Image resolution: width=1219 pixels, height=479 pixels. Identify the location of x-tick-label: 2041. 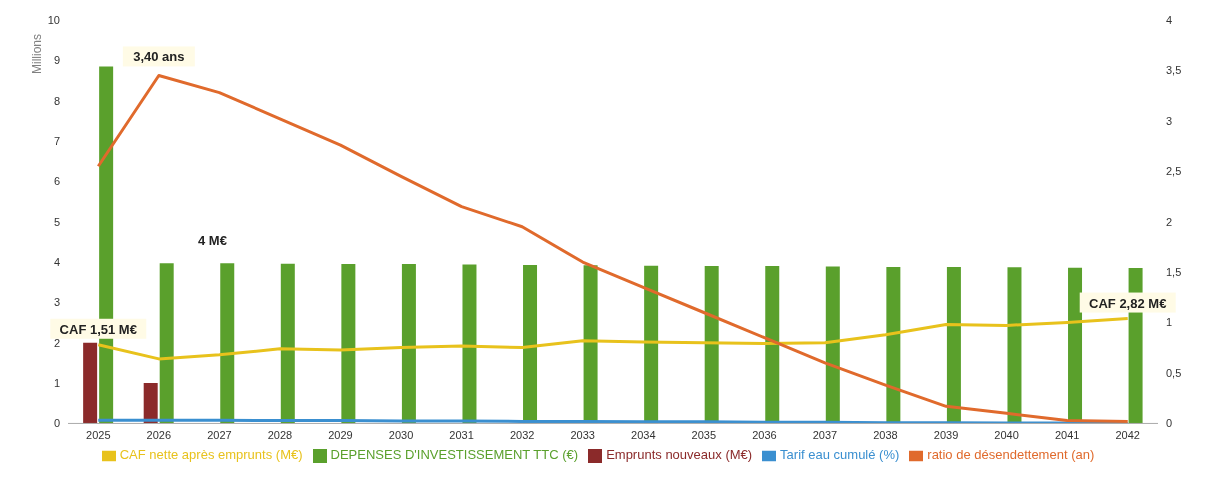
(1067, 435).